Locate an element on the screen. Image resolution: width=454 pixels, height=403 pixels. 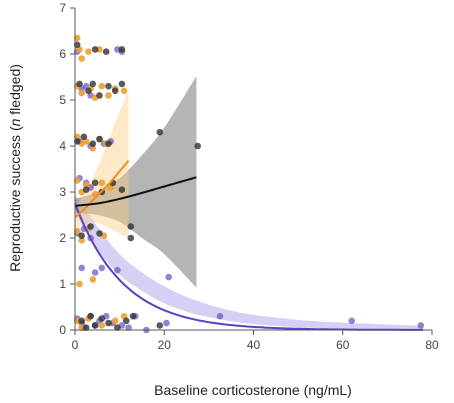
y-tick-label: 1 is located at coordinates (62, 284).